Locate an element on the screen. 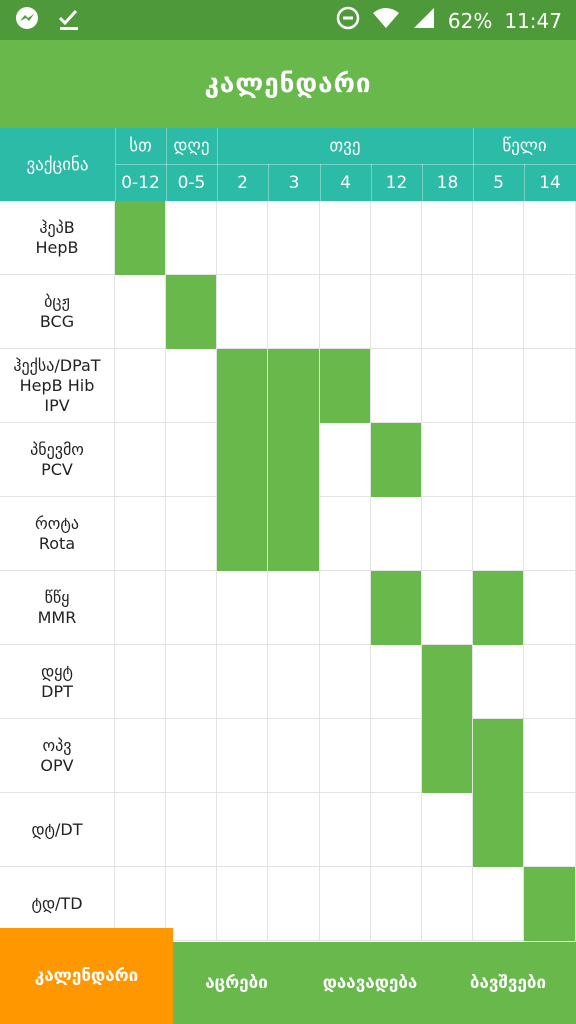 The width and height of the screenshot is (576, 1024). nav-item: დაავადება is located at coordinates (370, 983).